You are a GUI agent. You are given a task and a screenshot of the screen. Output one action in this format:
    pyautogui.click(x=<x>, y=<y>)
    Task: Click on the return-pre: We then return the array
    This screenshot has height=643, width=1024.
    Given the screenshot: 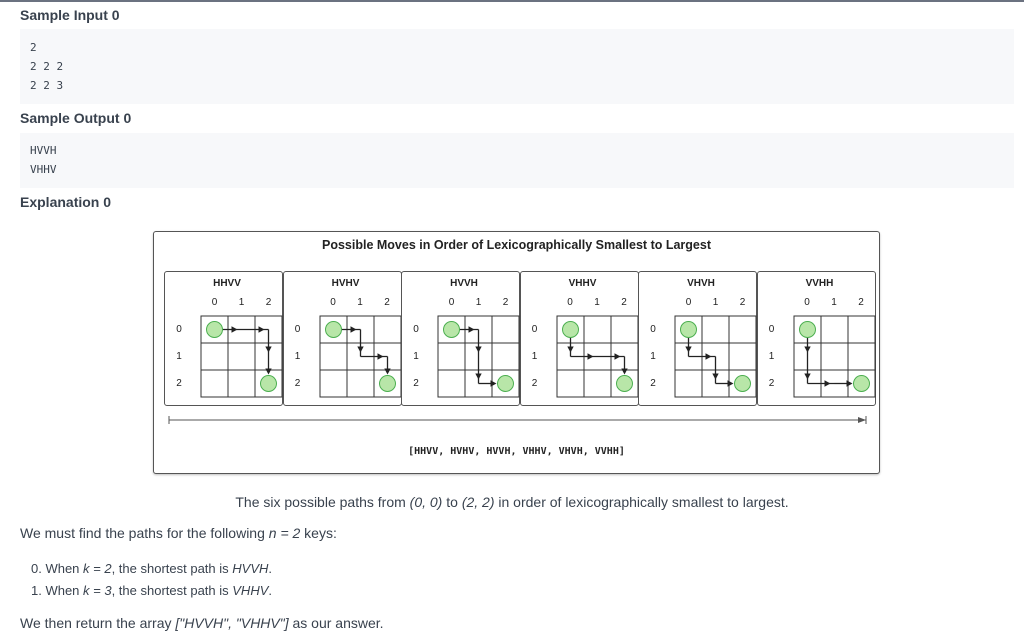 What is the action you would take?
    pyautogui.click(x=98, y=623)
    